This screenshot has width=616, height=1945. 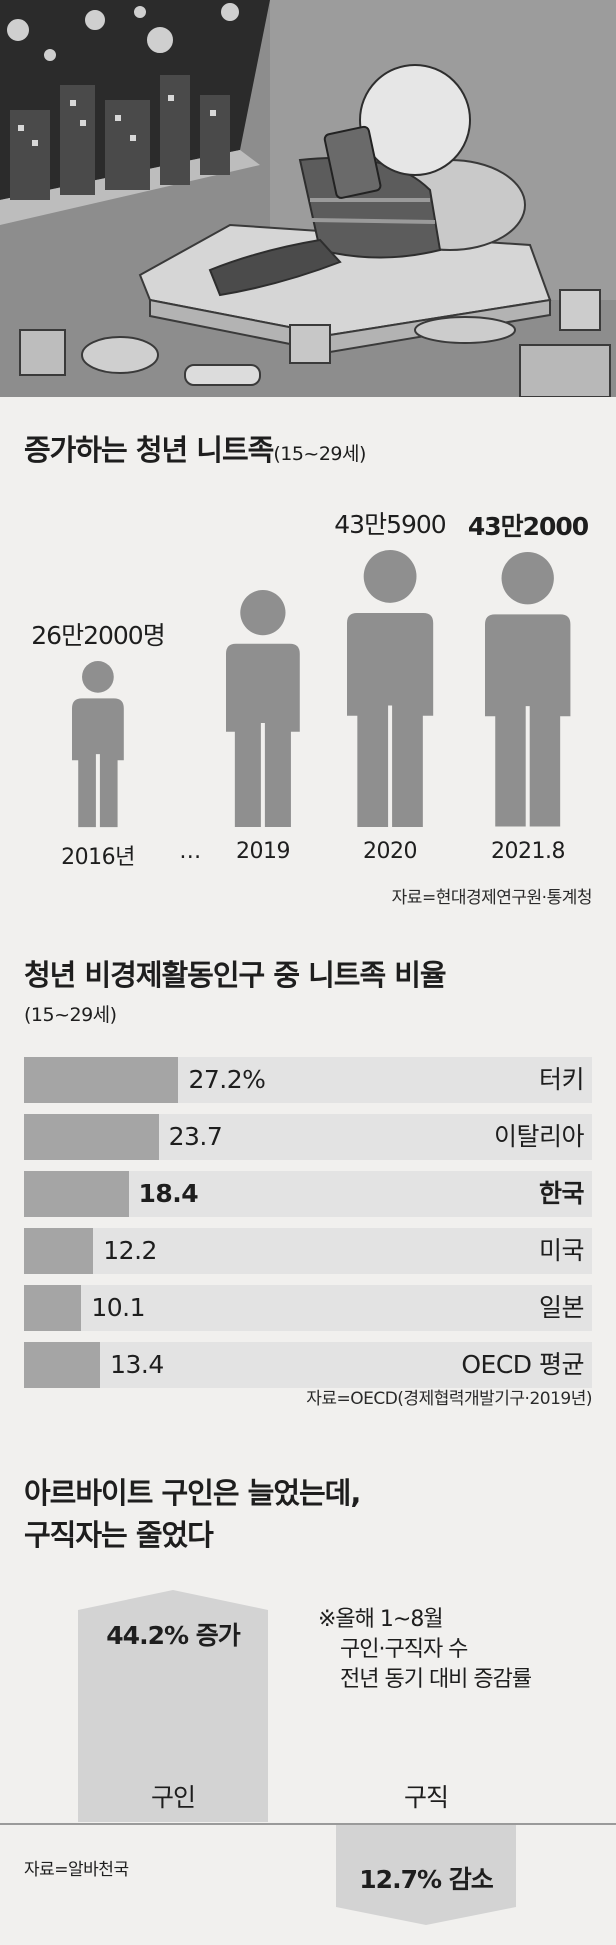 I want to click on job-seeker-down-arrow, so click(x=426, y=1875).